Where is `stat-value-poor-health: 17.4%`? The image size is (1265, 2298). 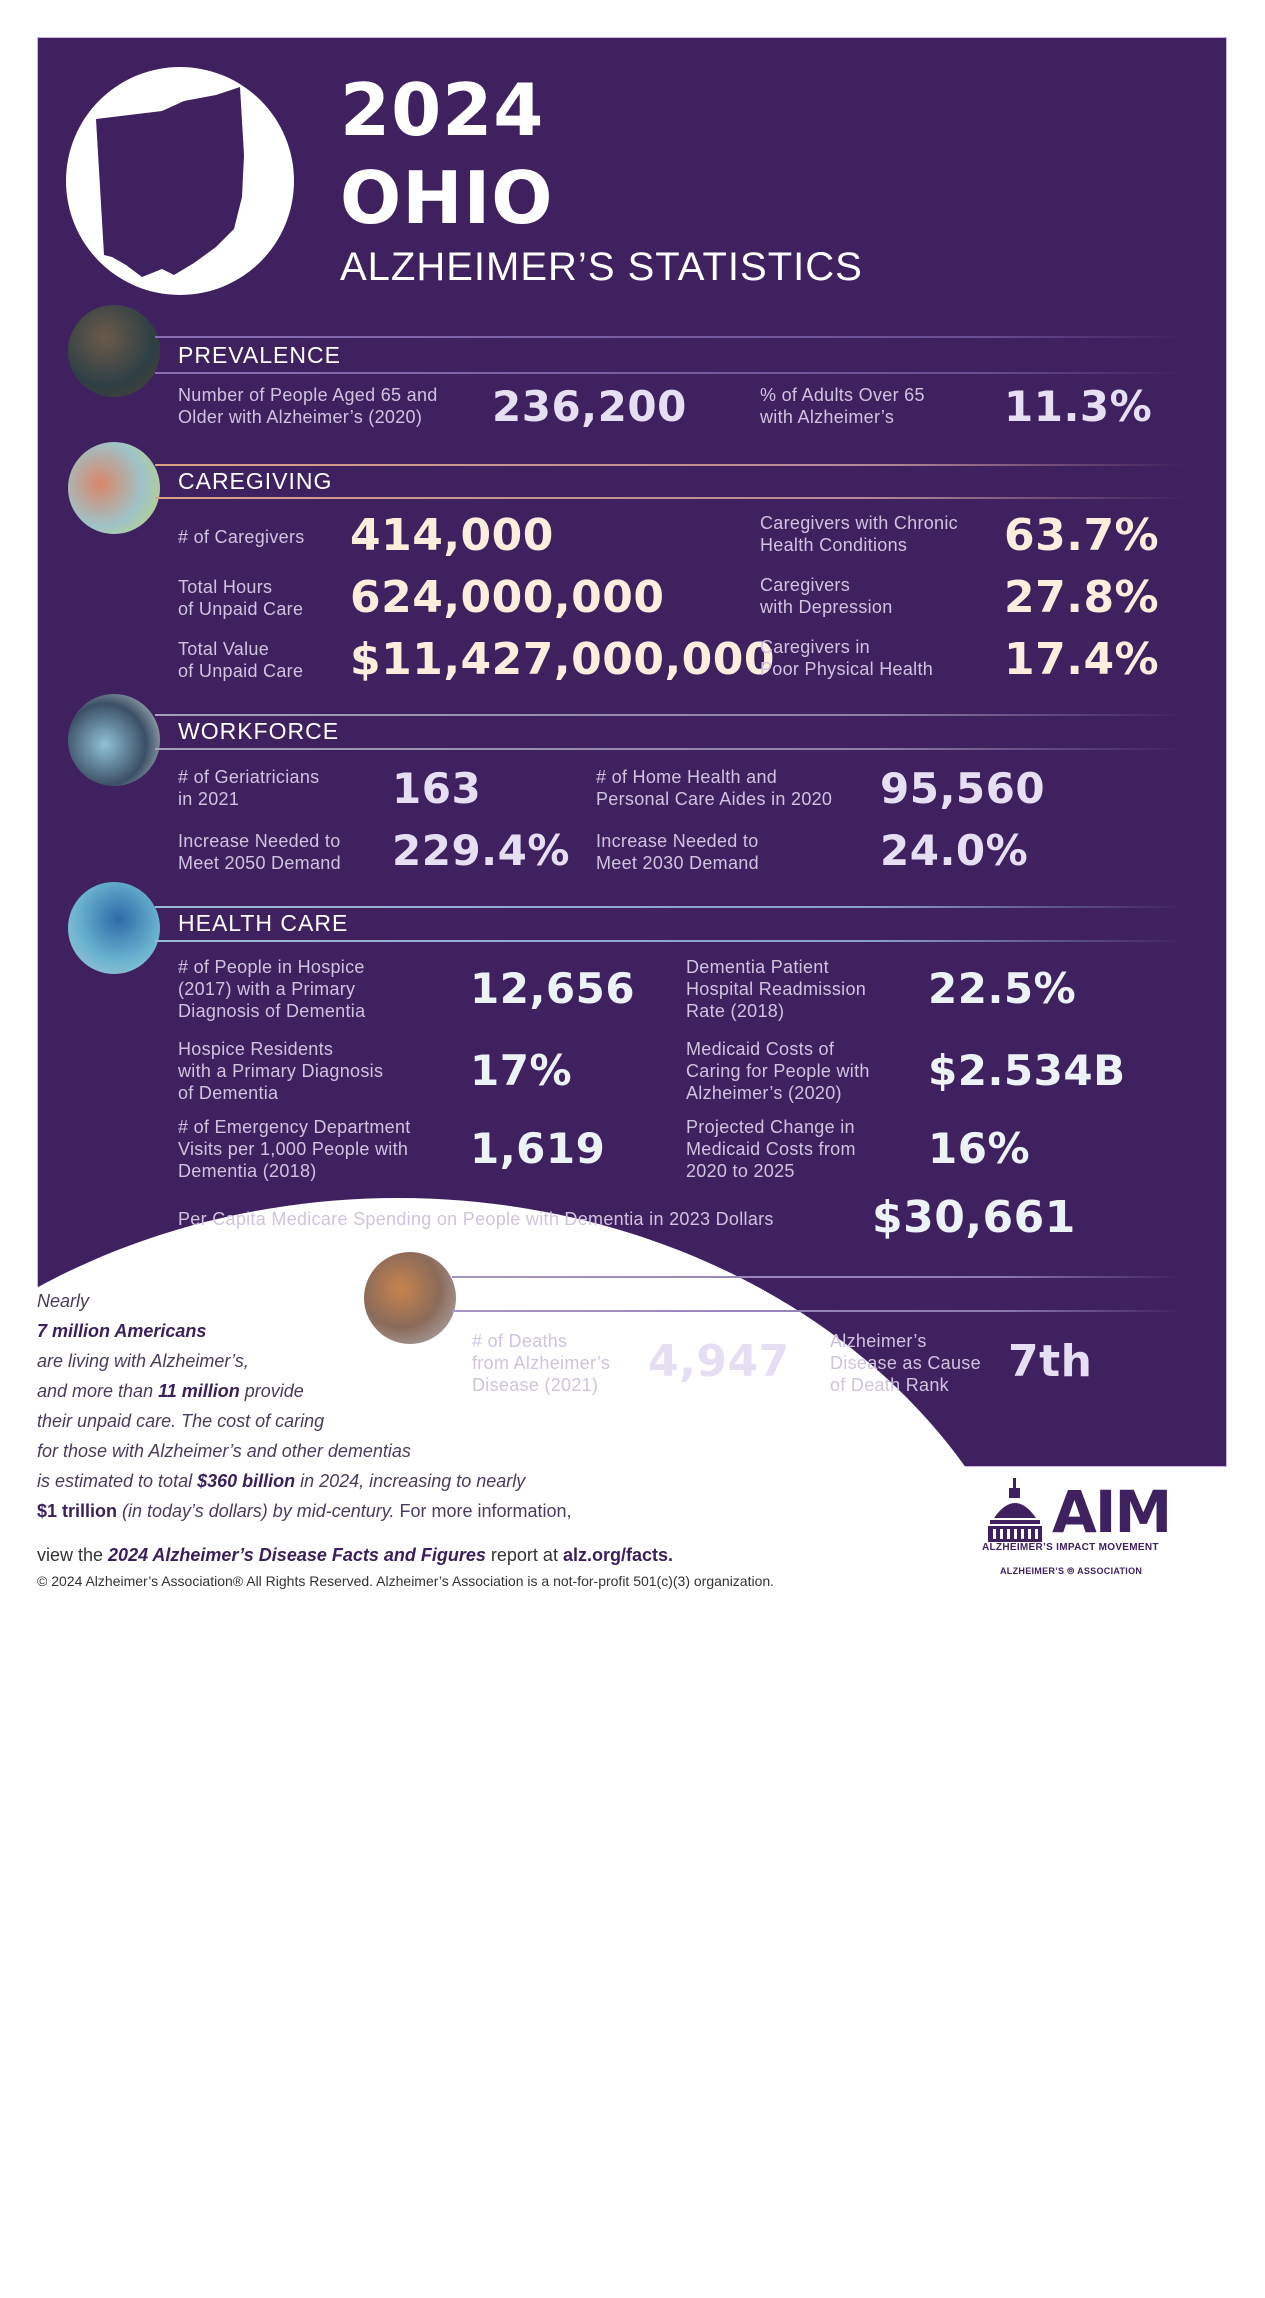
stat-value-poor-health: 17.4% is located at coordinates (1082, 659).